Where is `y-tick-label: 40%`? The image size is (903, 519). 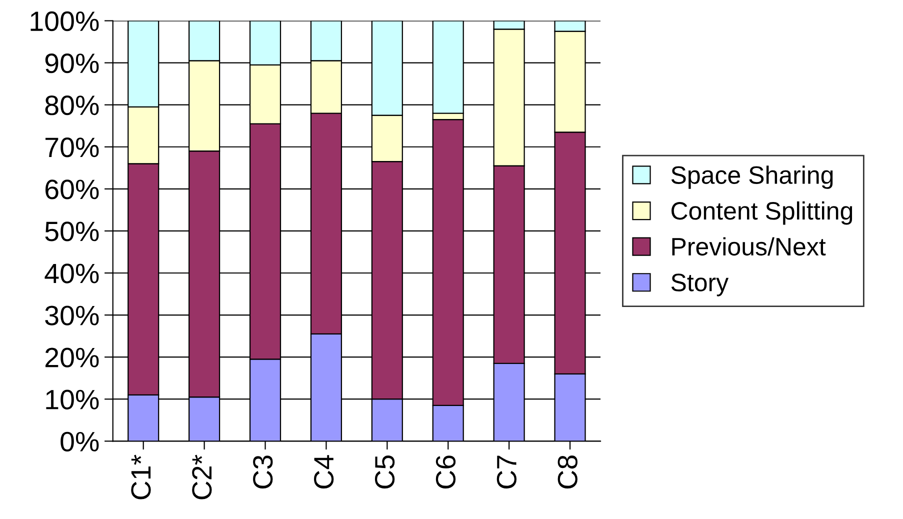
y-tick-label: 40% is located at coordinates (71, 274).